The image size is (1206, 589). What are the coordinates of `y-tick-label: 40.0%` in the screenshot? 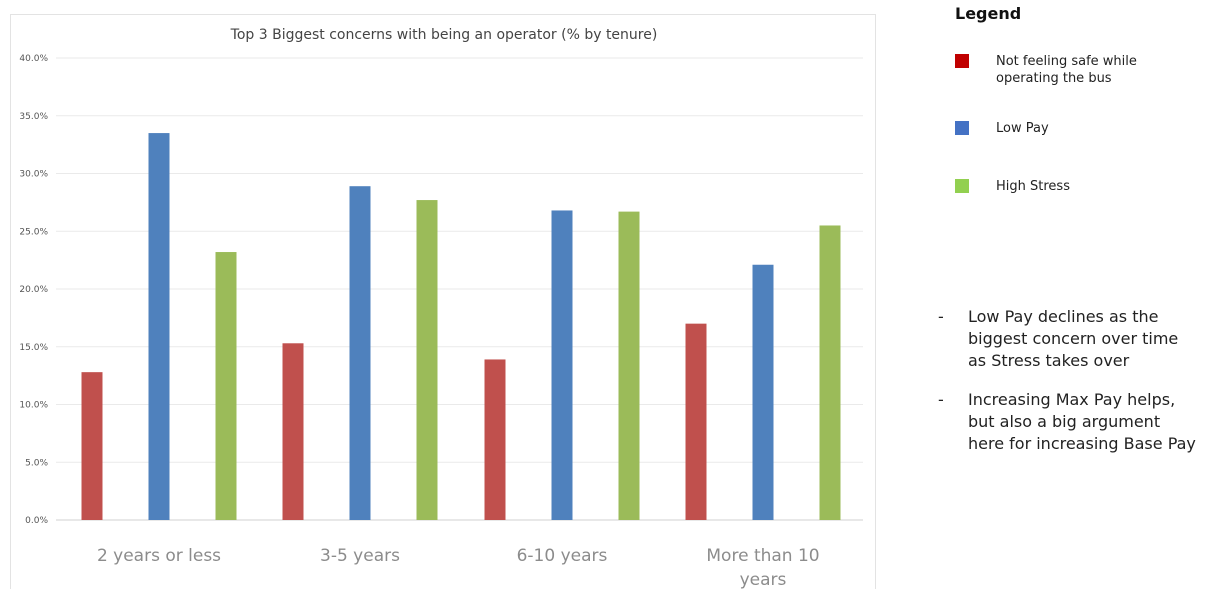 It's located at (33, 59).